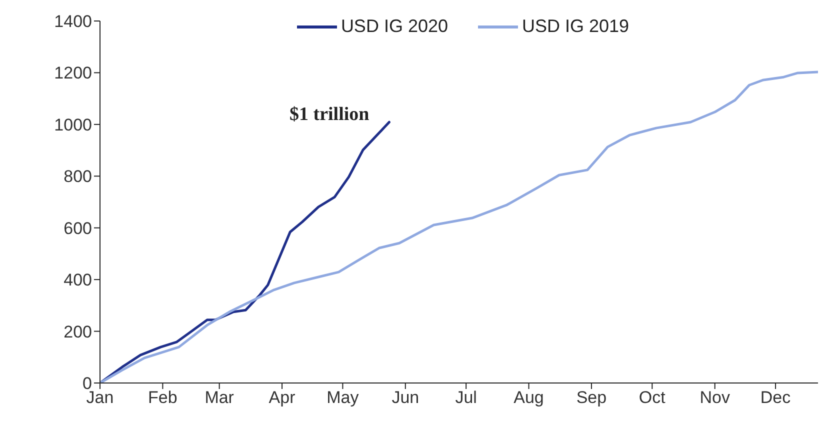  I want to click on x-tick-label: Aug, so click(529, 398).